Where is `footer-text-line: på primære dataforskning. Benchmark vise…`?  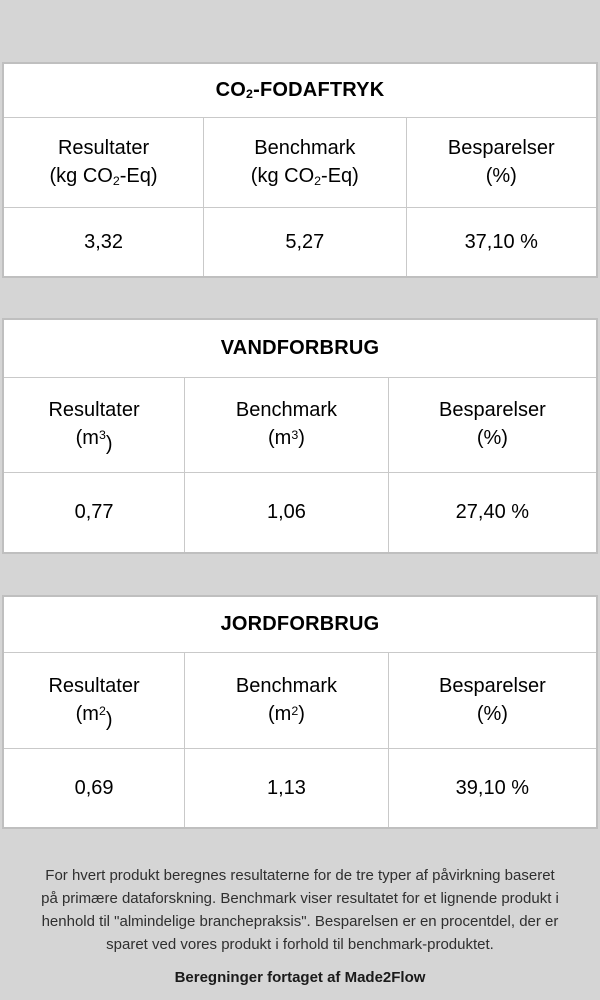 footer-text-line: på primære dataforskning. Benchmark vise… is located at coordinates (300, 898).